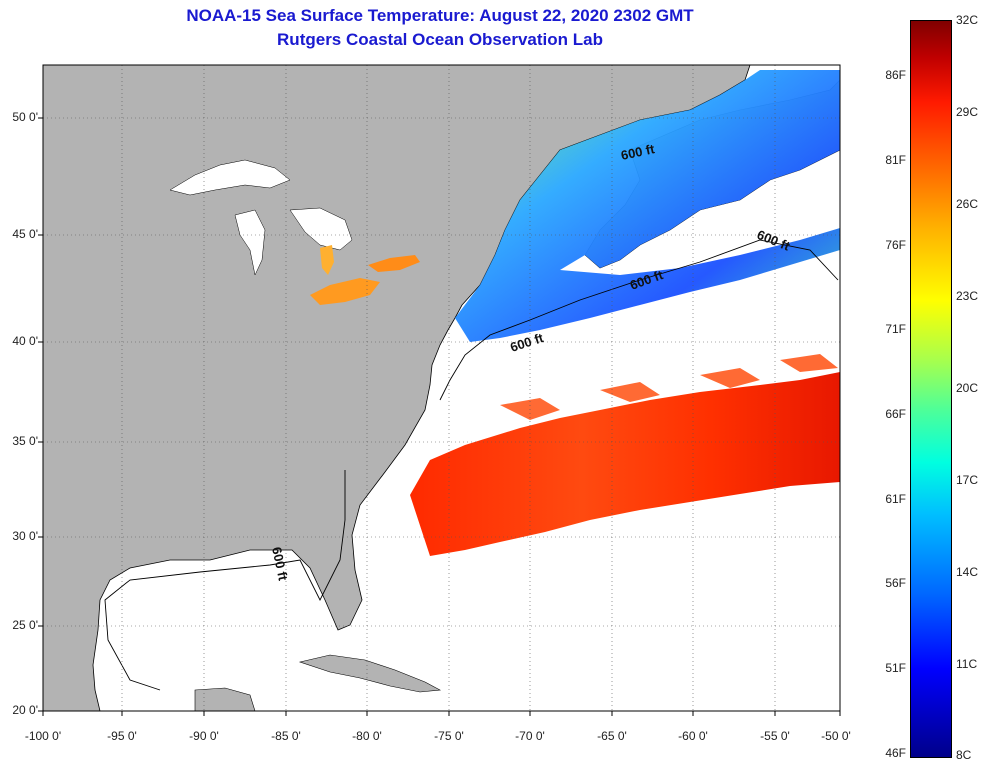 The width and height of the screenshot is (984, 770). What do you see at coordinates (370, 673) in the screenshot?
I see `cuba-land` at bounding box center [370, 673].